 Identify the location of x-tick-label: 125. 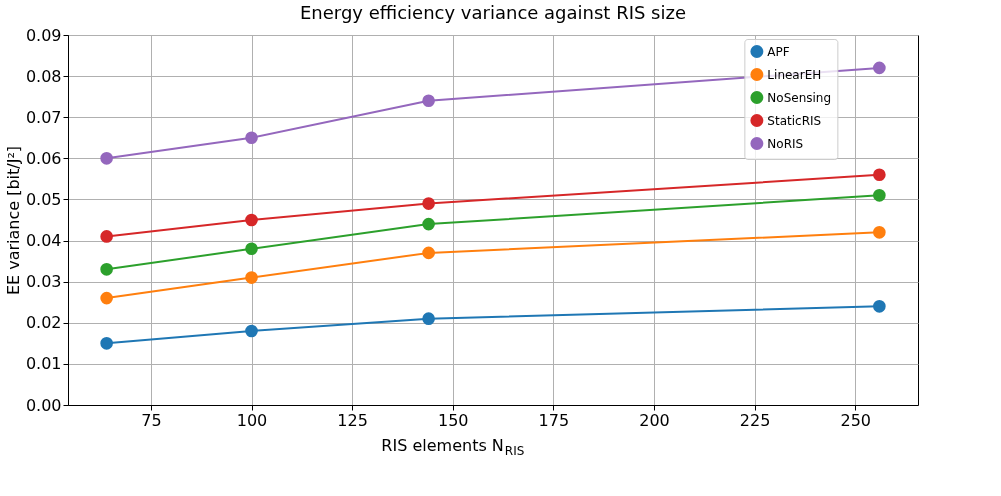
(352, 420).